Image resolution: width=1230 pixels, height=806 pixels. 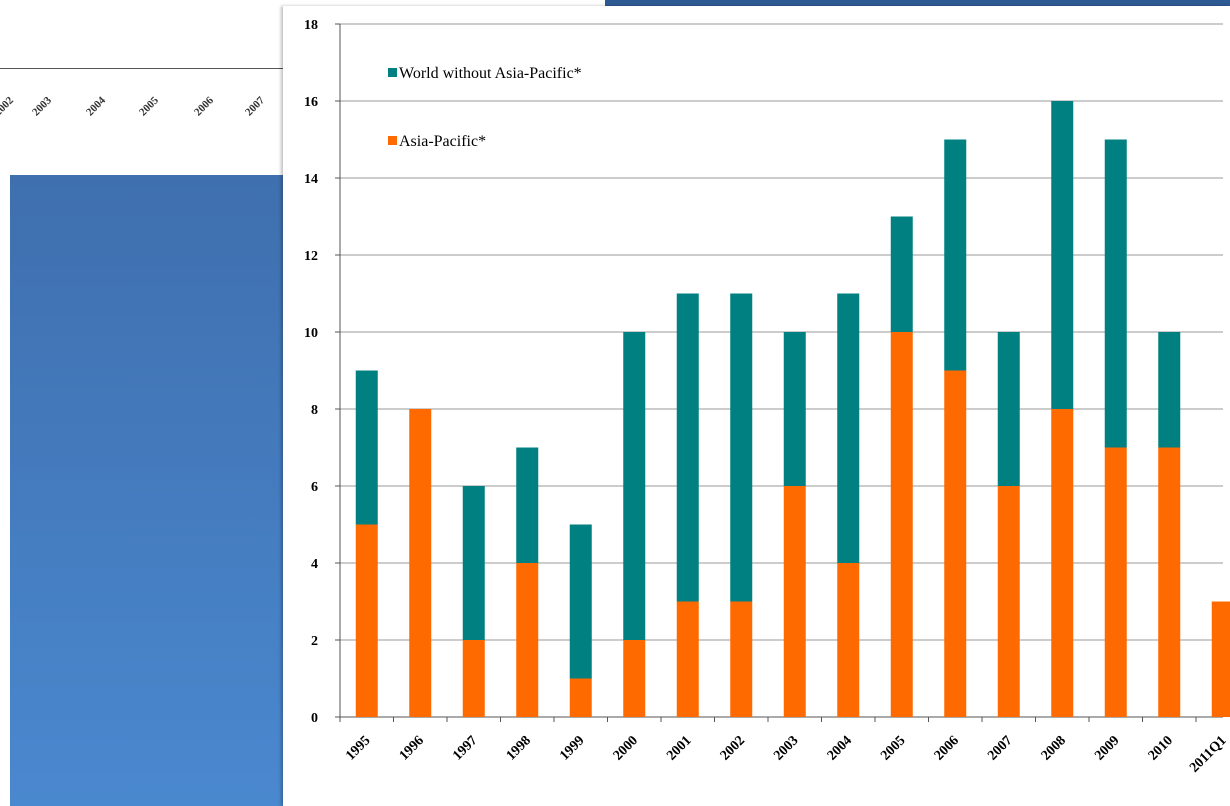 What do you see at coordinates (358, 748) in the screenshot?
I see `x-tick-label: 1995` at bounding box center [358, 748].